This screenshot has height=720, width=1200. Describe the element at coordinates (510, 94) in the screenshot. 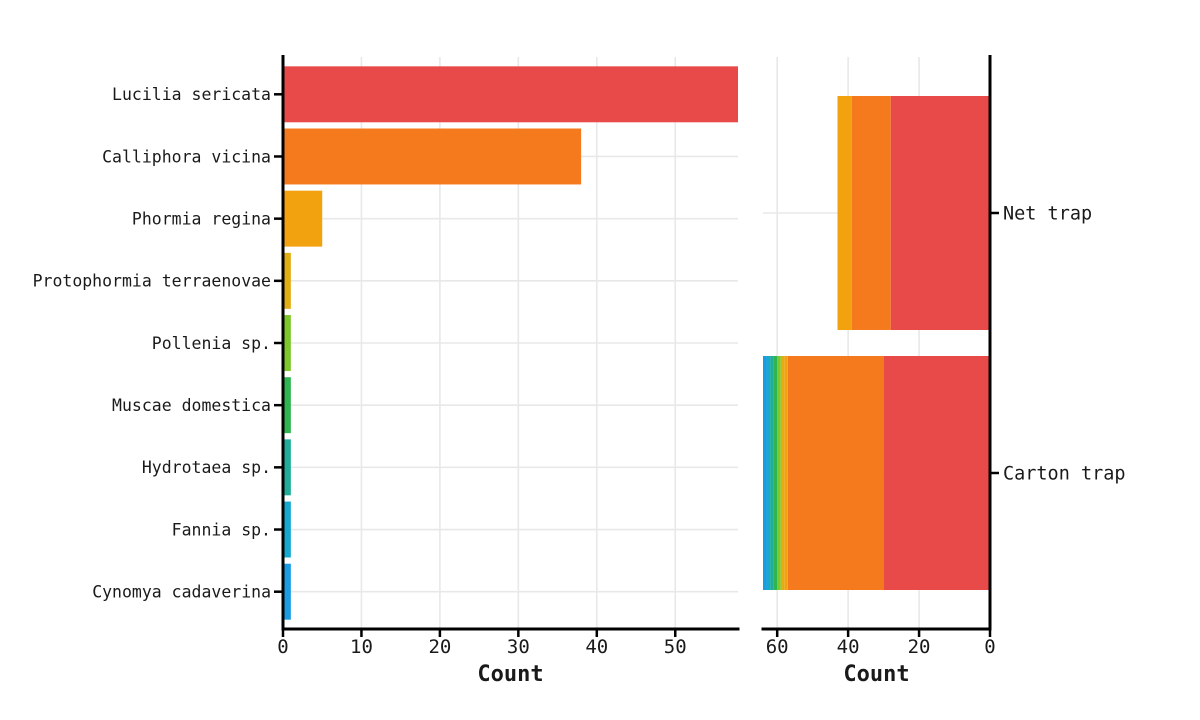

I see `bar-lucilia-sericata` at that location.